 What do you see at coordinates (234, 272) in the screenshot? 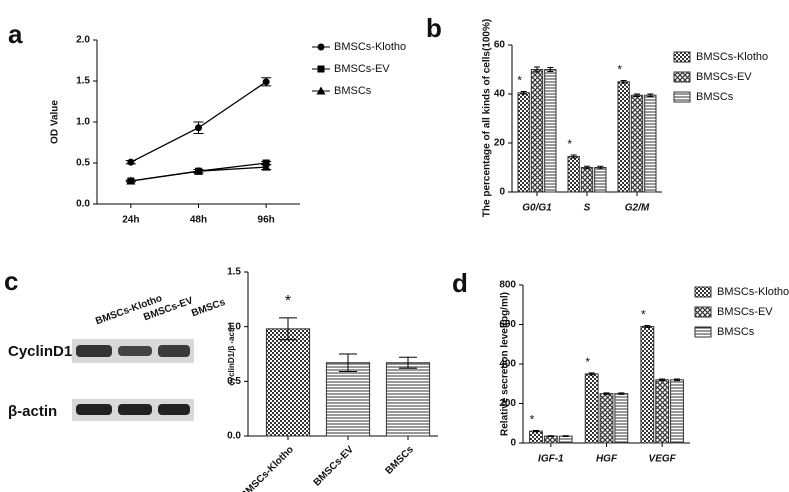
I see `y-tick-label: 1.5` at bounding box center [234, 272].